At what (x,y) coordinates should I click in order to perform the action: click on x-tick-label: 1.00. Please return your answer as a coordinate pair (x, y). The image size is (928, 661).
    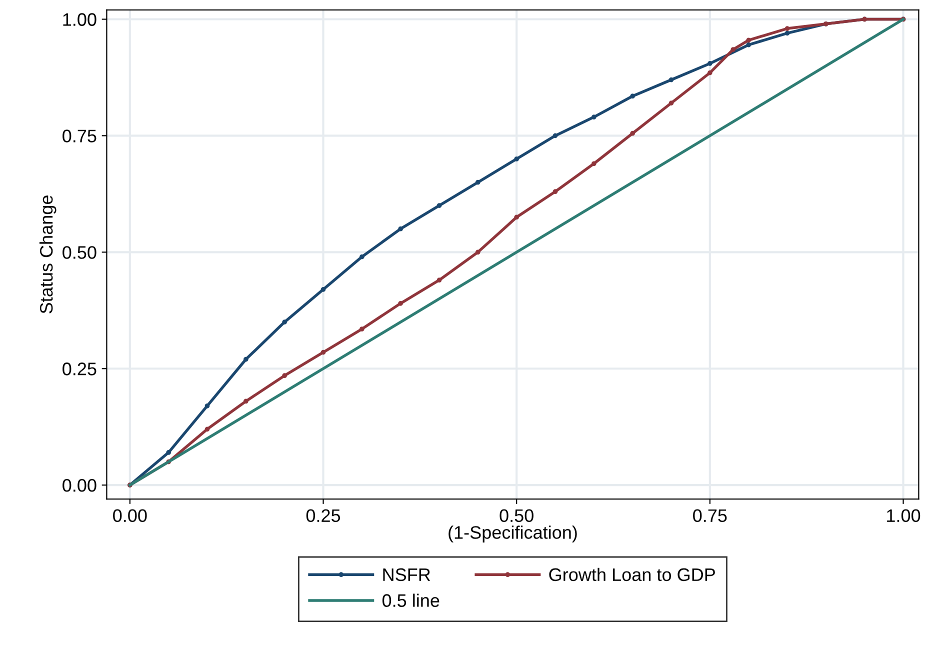
    Looking at the image, I should click on (903, 515).